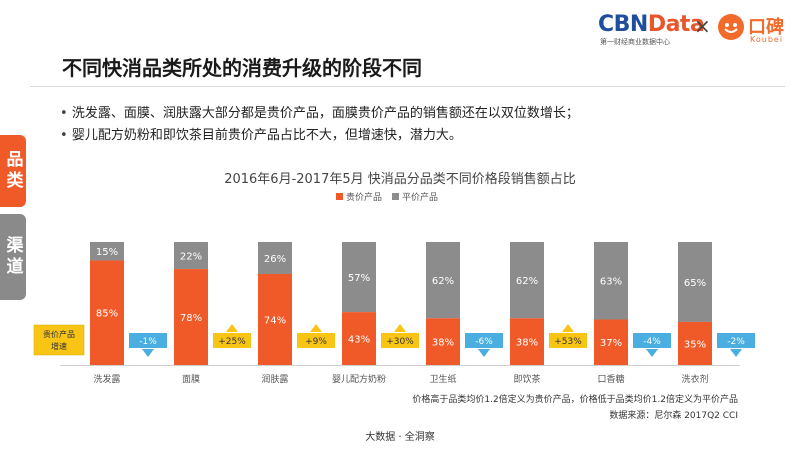 This screenshot has height=450, width=800. What do you see at coordinates (59, 340) in the screenshot?
I see `growth-legend-box` at bounding box center [59, 340].